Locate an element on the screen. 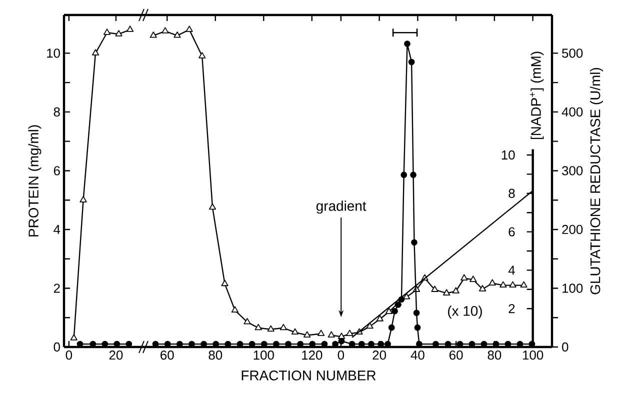  y3-tick-label: 8 is located at coordinates (511, 193).